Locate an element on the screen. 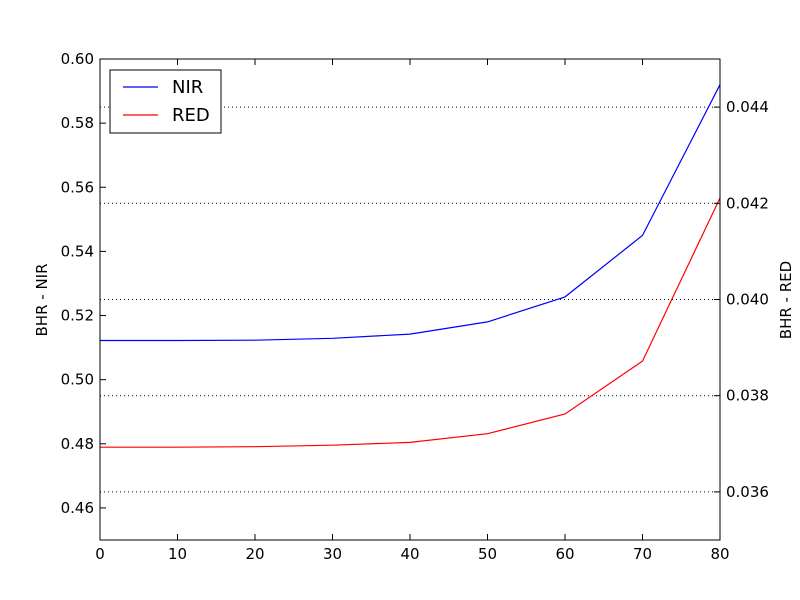 This screenshot has height=600, width=800. right-tick-label: 0.044 is located at coordinates (747, 107).